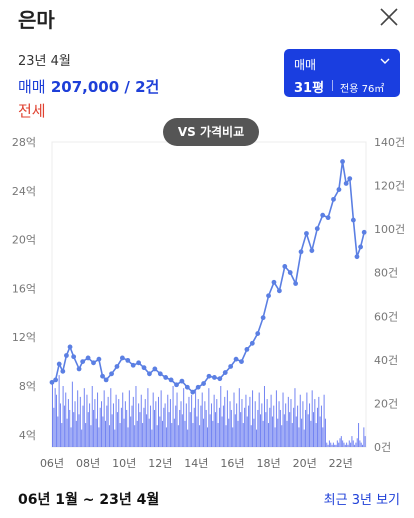  Describe the element at coordinates (32, 111) in the screenshot. I see `lease-label: 전세` at that location.